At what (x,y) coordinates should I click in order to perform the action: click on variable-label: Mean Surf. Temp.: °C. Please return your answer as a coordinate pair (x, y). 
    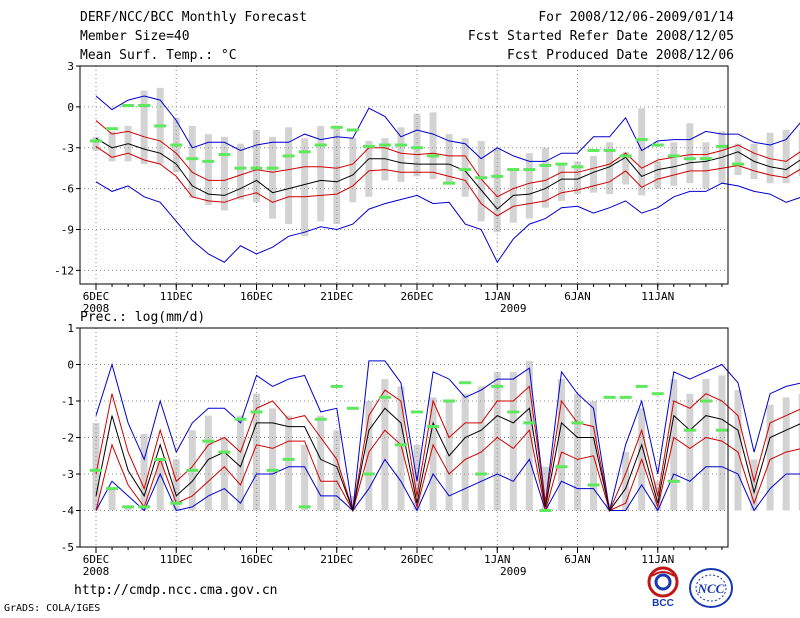
    Looking at the image, I should click on (158, 55).